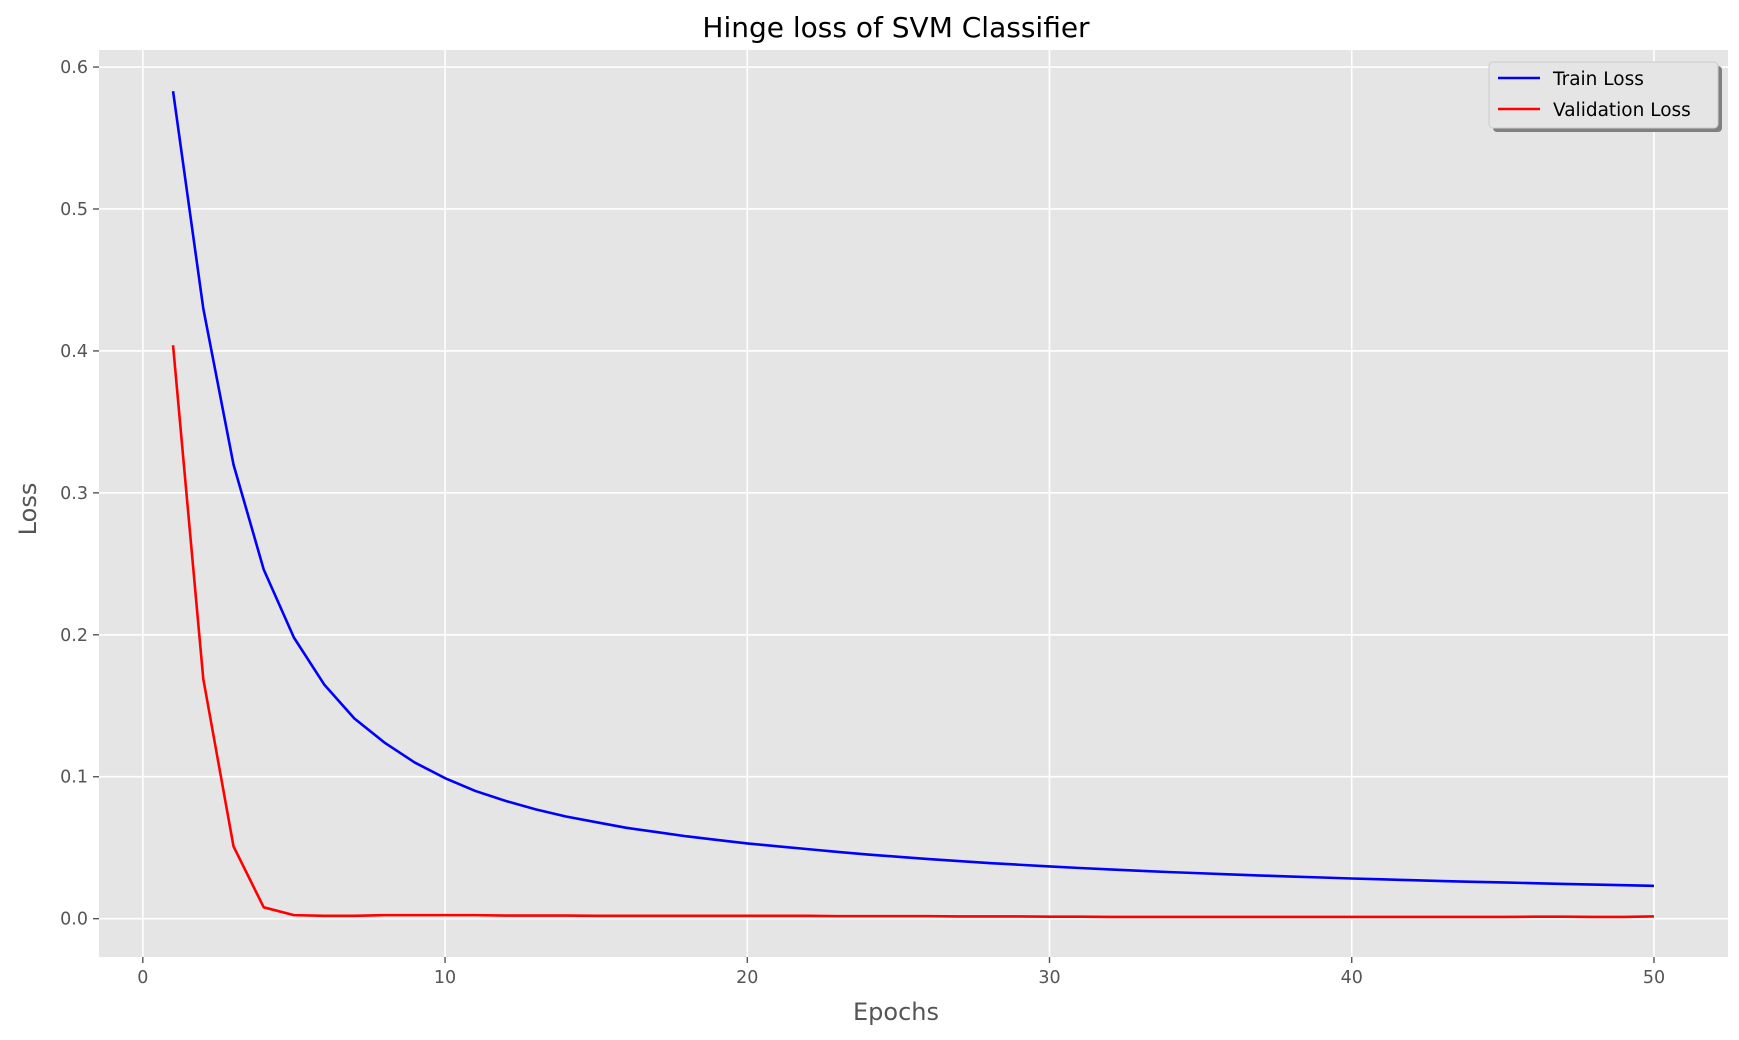  What do you see at coordinates (901, 972) in the screenshot?
I see `x-axis-ticks: 0 10 20 30 40 50` at bounding box center [901, 972].